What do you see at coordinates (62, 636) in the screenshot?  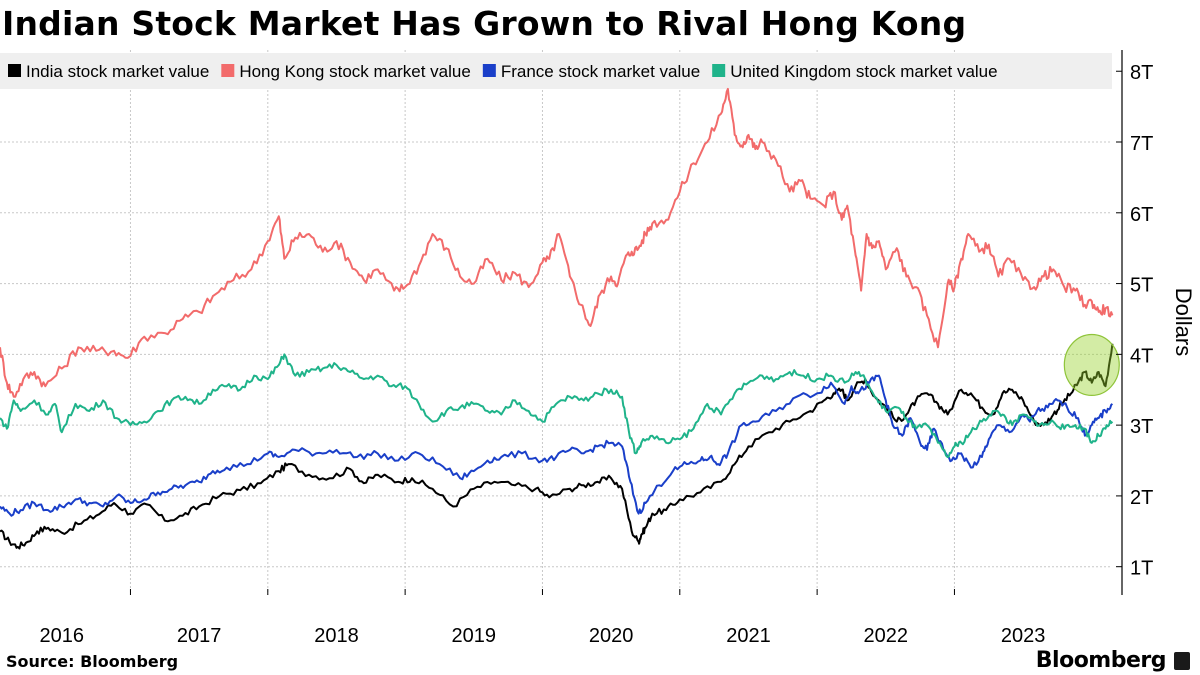 I see `x-tick-label: 2016` at bounding box center [62, 636].